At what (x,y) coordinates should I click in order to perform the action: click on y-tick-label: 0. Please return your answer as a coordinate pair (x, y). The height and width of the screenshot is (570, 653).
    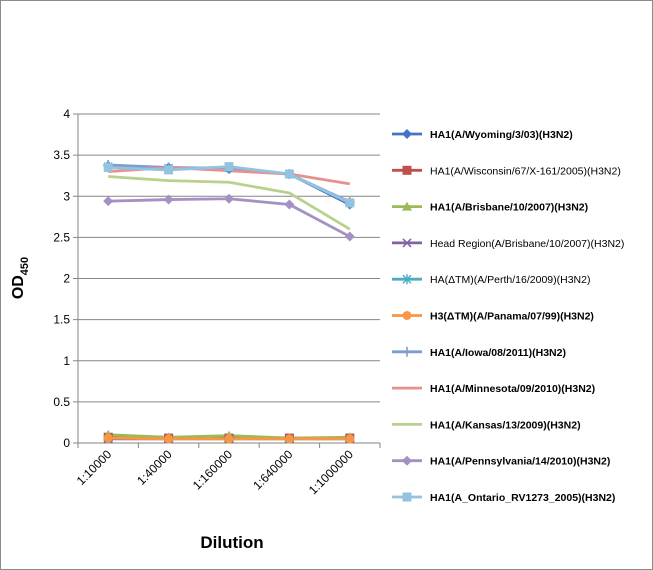
    Looking at the image, I should click on (66, 443).